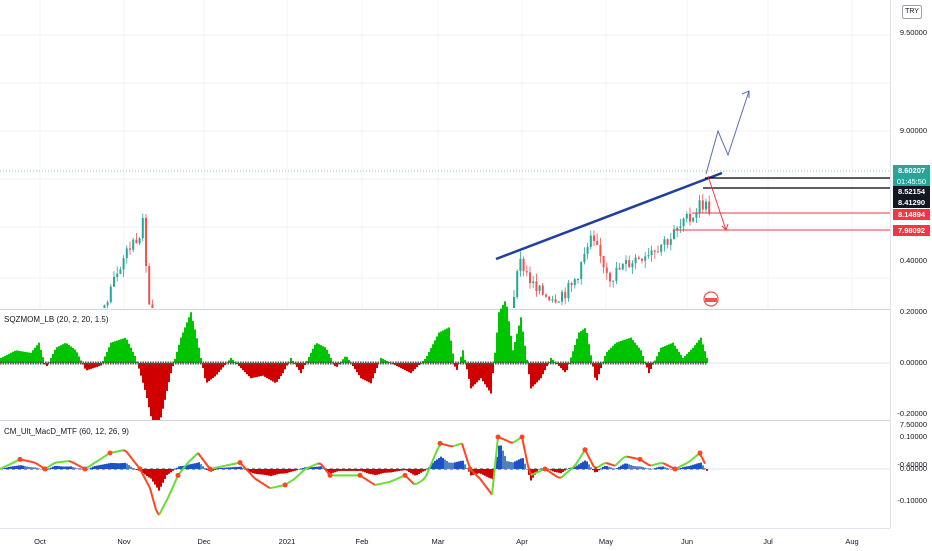 This screenshot has width=932, height=551. What do you see at coordinates (362, 541) in the screenshot?
I see `time-tick-label: Feb` at bounding box center [362, 541].